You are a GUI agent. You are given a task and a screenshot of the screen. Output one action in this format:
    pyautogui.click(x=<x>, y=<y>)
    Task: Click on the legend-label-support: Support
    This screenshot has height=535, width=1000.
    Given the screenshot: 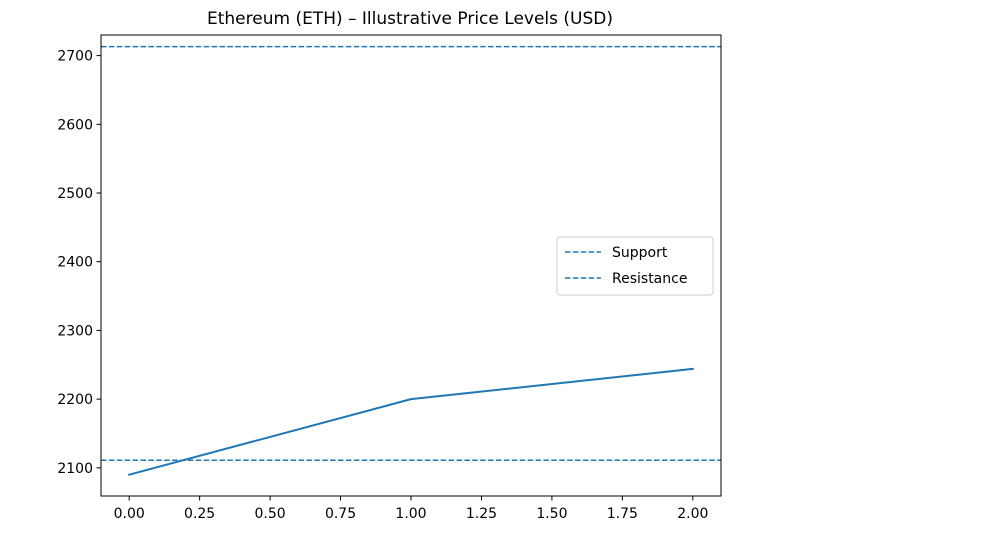 What is the action you would take?
    pyautogui.click(x=640, y=253)
    